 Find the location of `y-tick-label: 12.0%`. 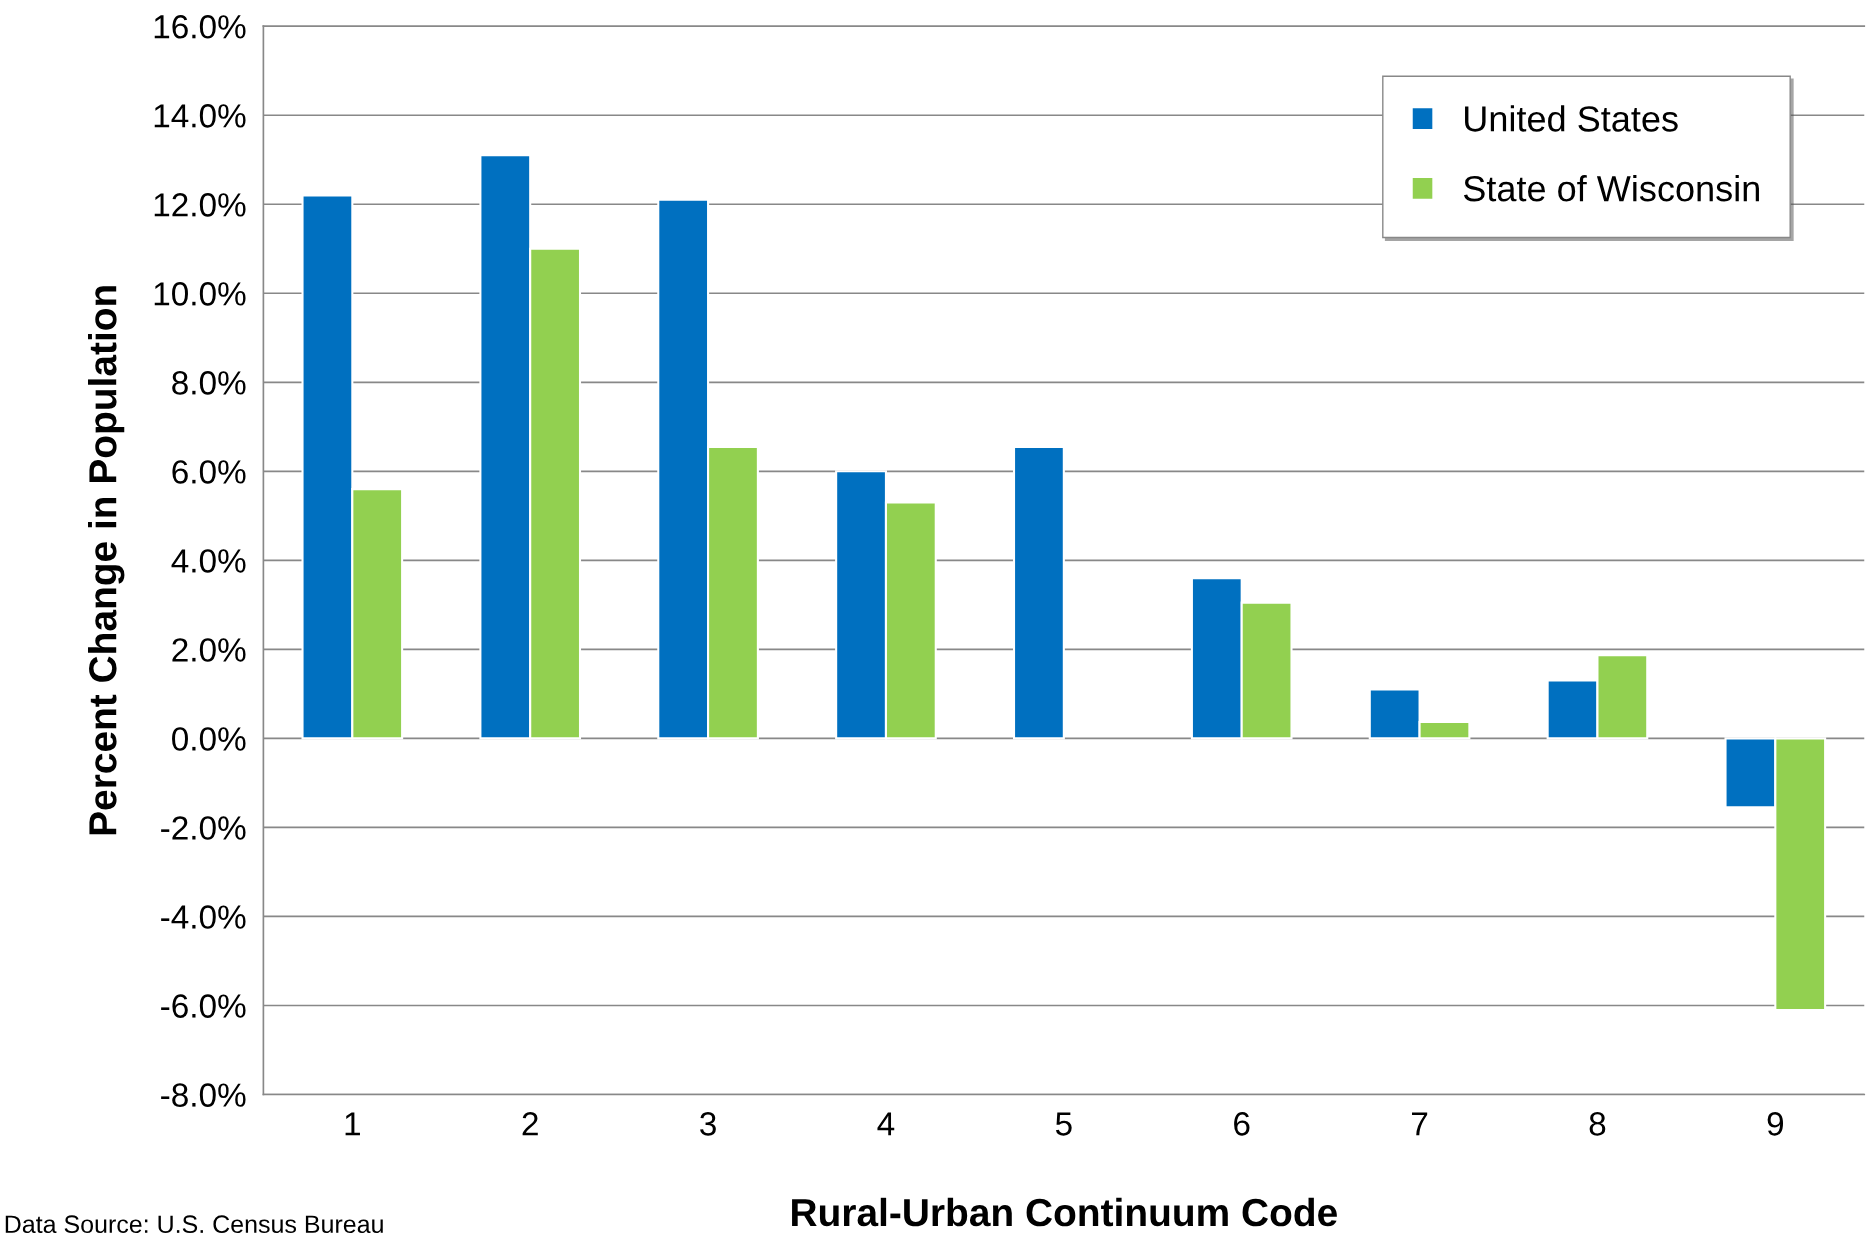

y-tick-label: 12.0% is located at coordinates (200, 205).